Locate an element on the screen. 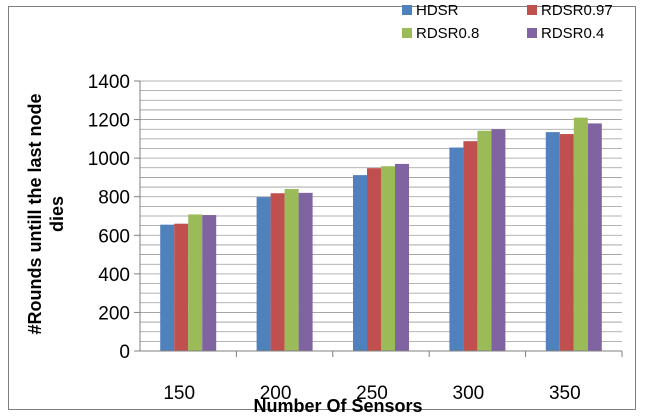 The height and width of the screenshot is (419, 650). bar-RDSR0.8-150 is located at coordinates (195, 282).